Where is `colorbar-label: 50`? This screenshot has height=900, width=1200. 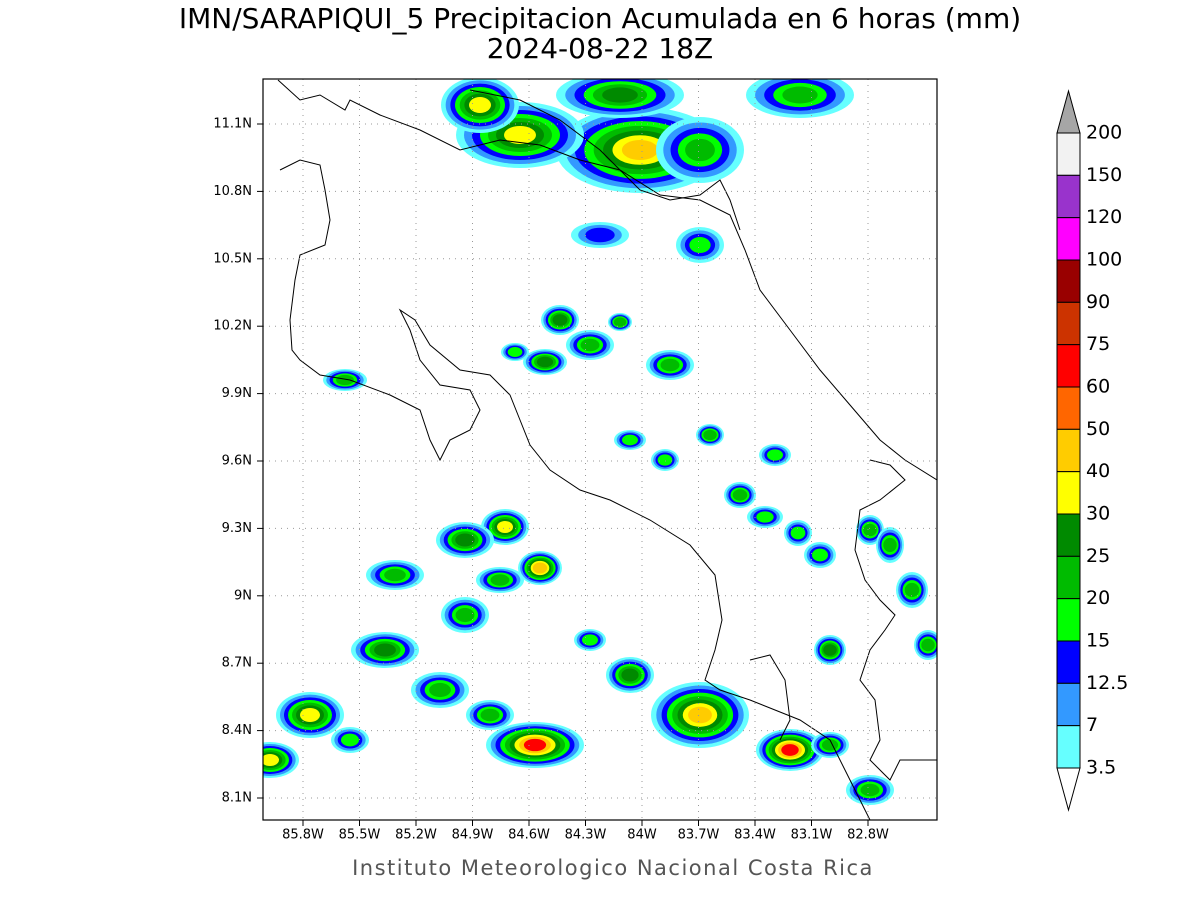 colorbar-label: 50 is located at coordinates (1098, 429).